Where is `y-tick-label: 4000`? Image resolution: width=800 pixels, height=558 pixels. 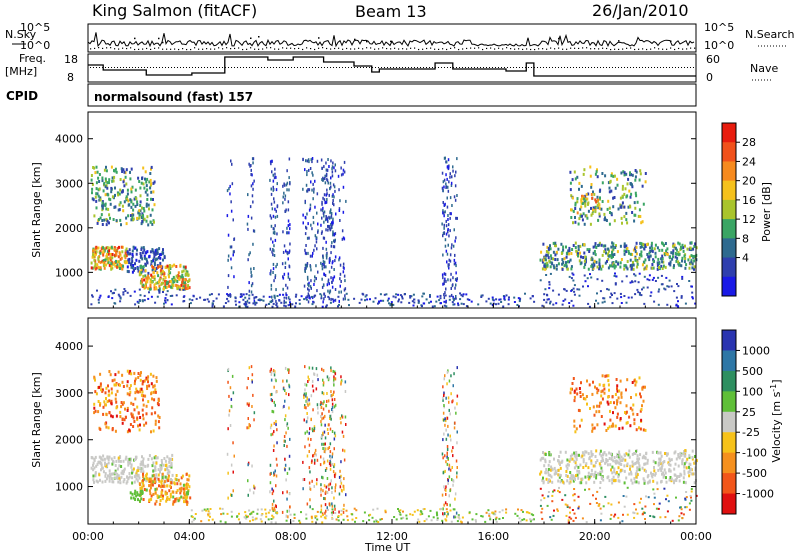
y-tick-label: 4000 is located at coordinates (69, 139).